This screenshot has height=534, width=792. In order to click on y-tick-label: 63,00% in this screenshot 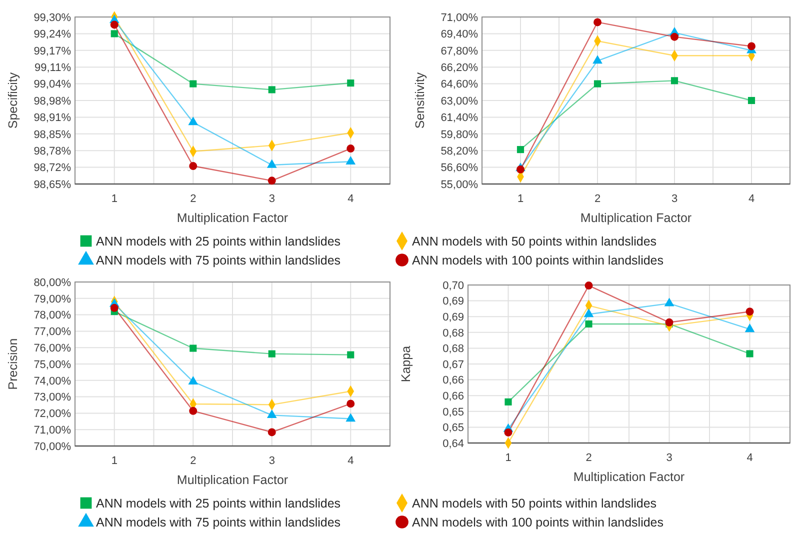, I will do `click(459, 101)`.